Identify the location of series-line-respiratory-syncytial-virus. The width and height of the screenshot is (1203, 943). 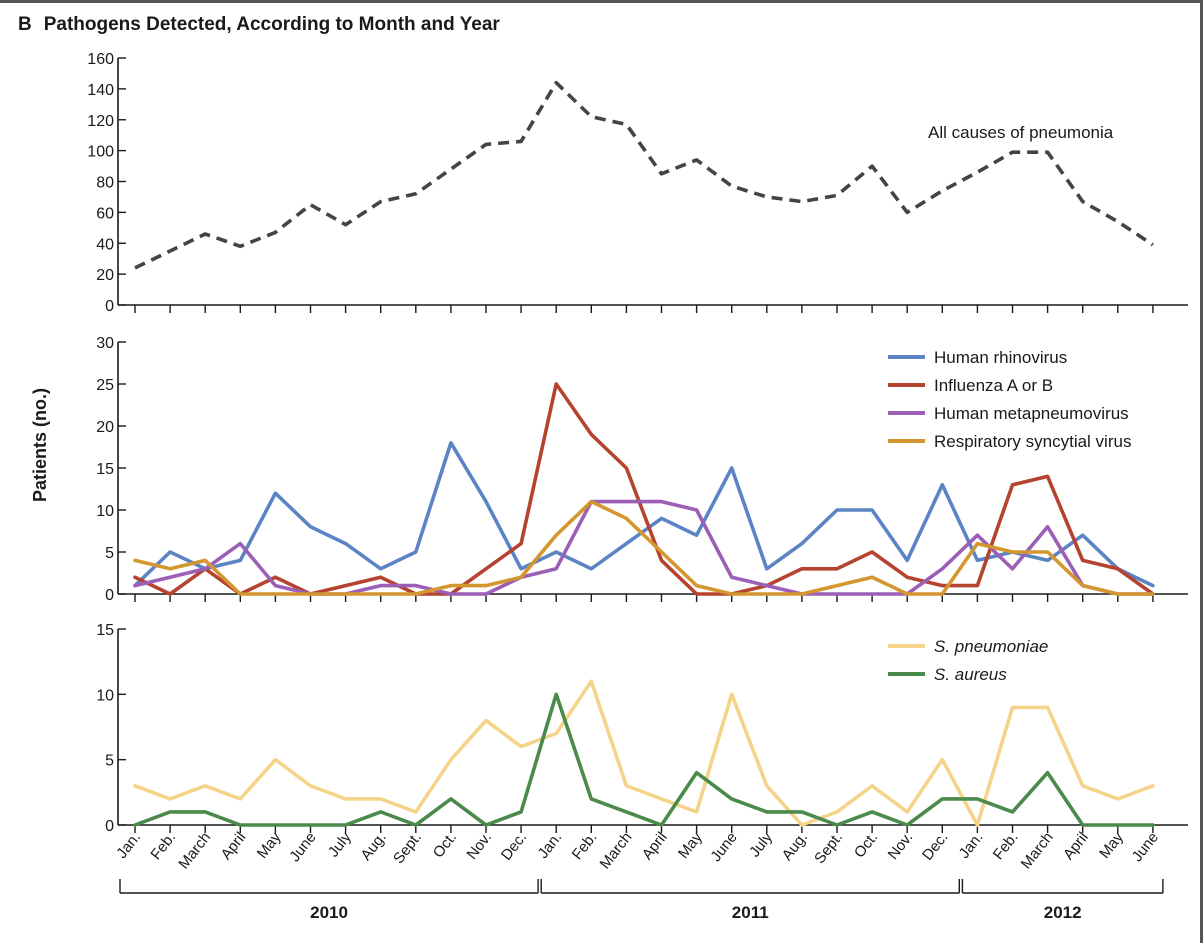
(644, 547).